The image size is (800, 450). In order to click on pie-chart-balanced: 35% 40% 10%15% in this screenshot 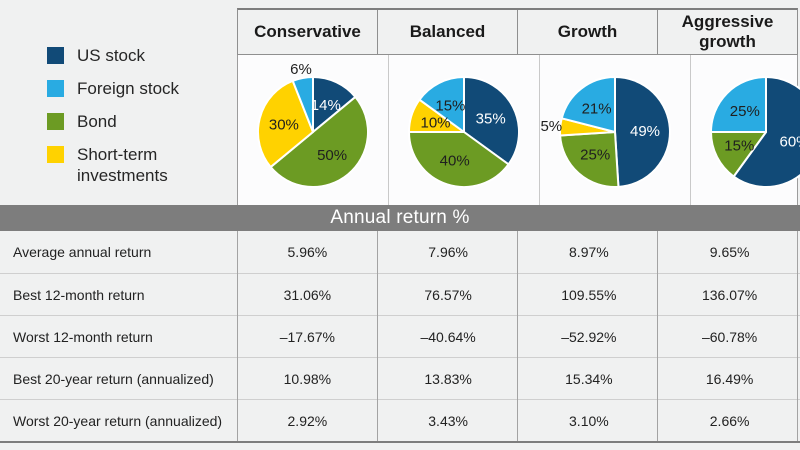, I will do `click(464, 132)`.